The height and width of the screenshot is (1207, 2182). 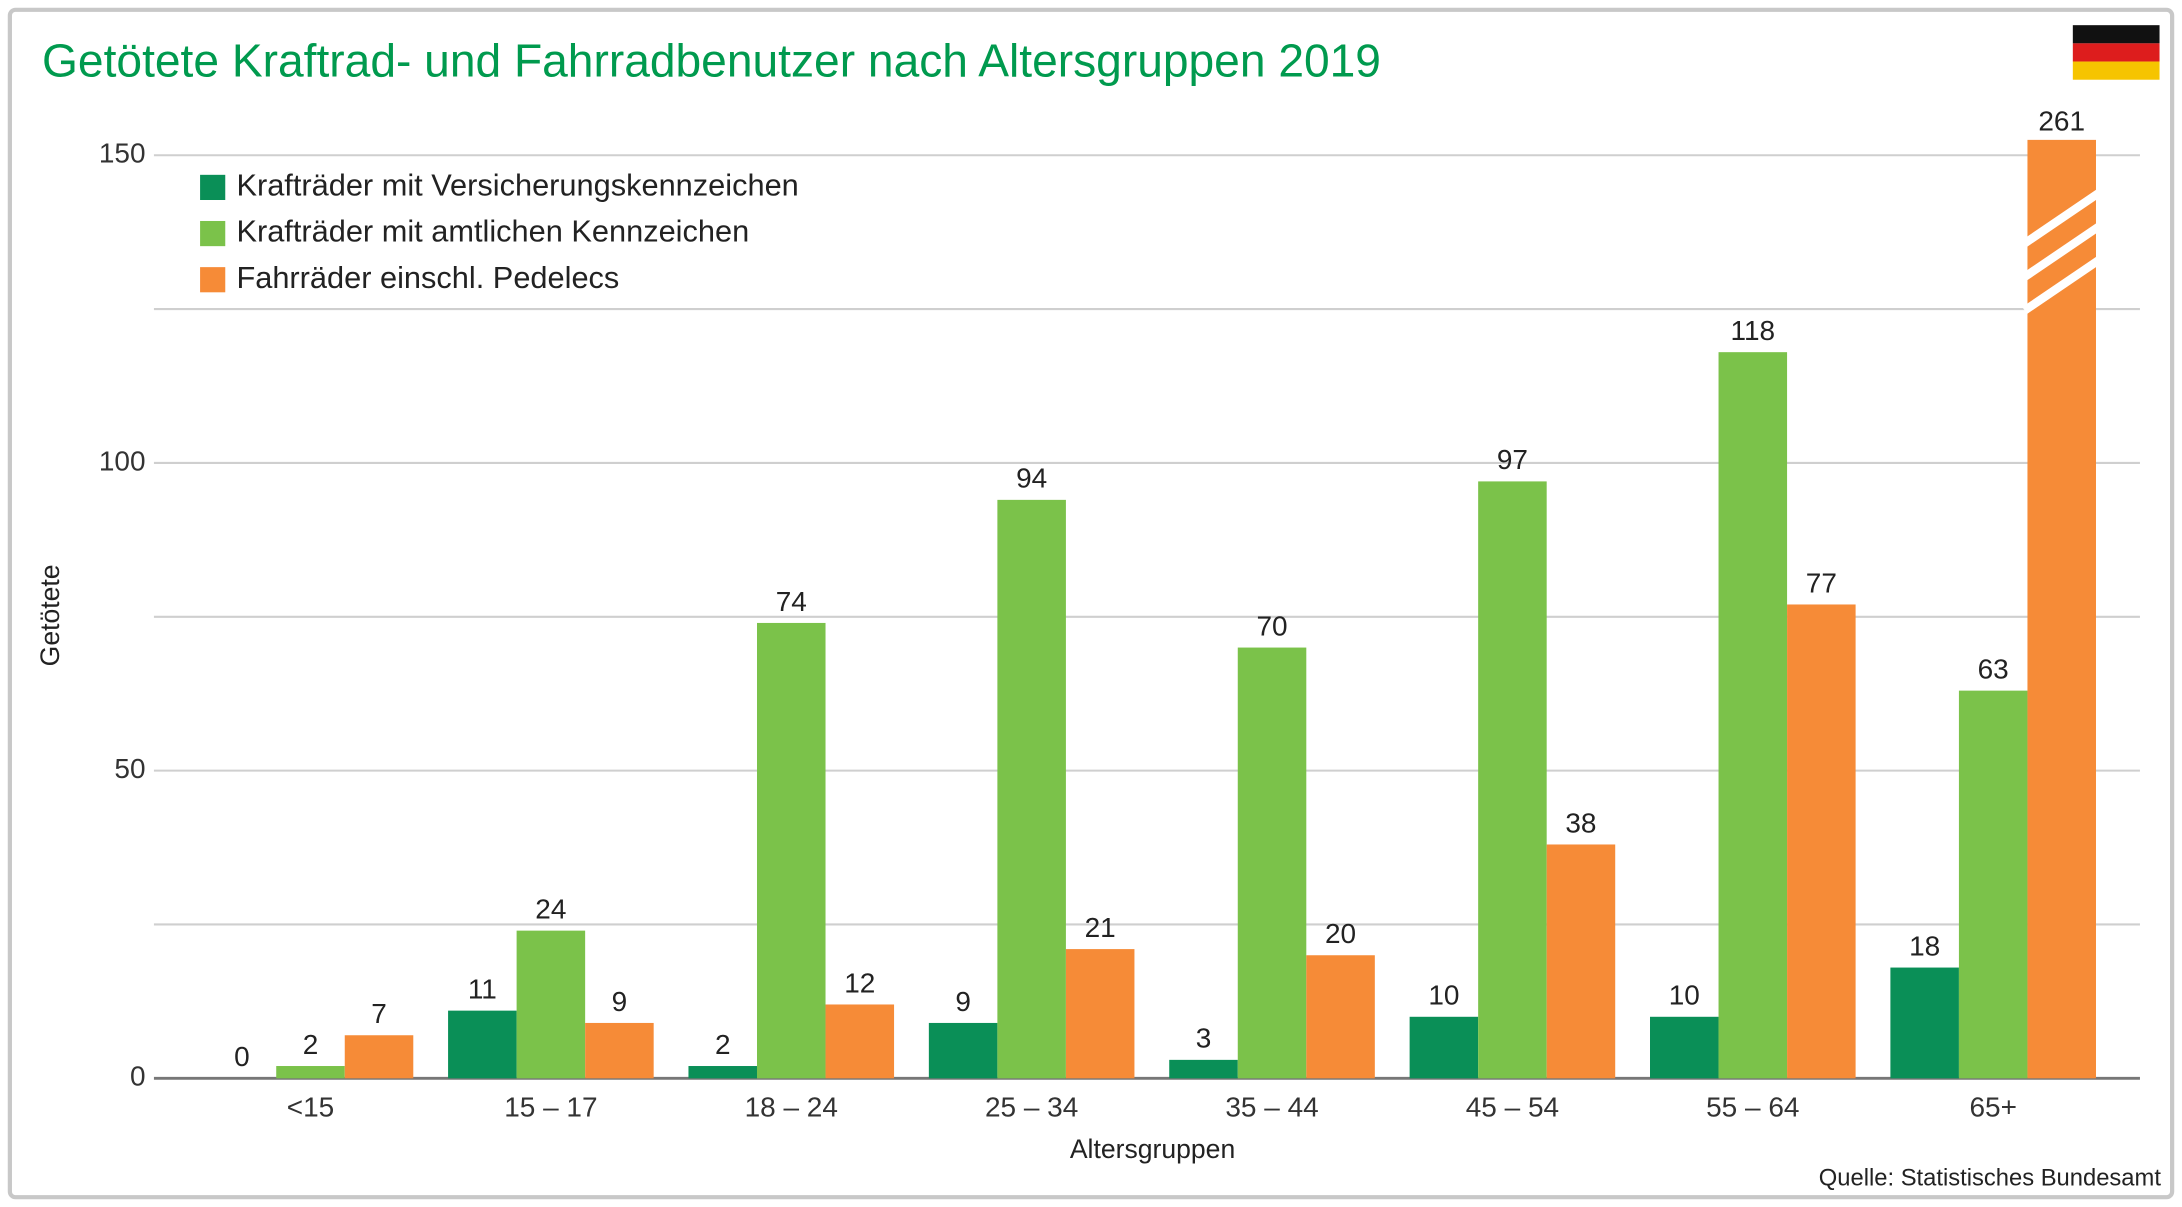 What do you see at coordinates (517, 185) in the screenshot?
I see `legend-label: Krafträder mit Versicherungskennzeichen` at bounding box center [517, 185].